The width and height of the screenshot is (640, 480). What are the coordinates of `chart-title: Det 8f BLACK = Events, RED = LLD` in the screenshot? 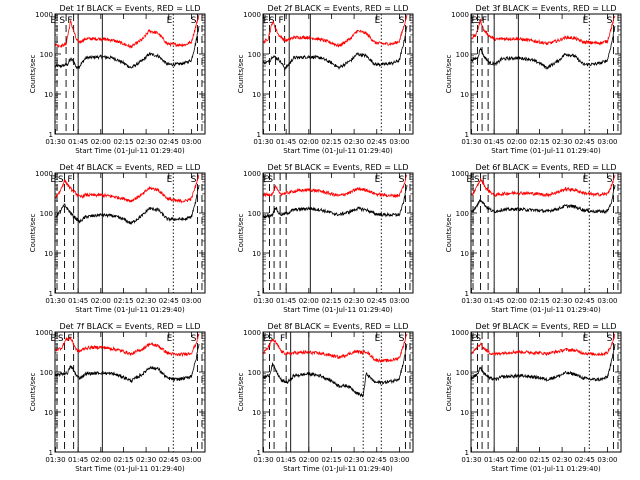 It's located at (337, 326).